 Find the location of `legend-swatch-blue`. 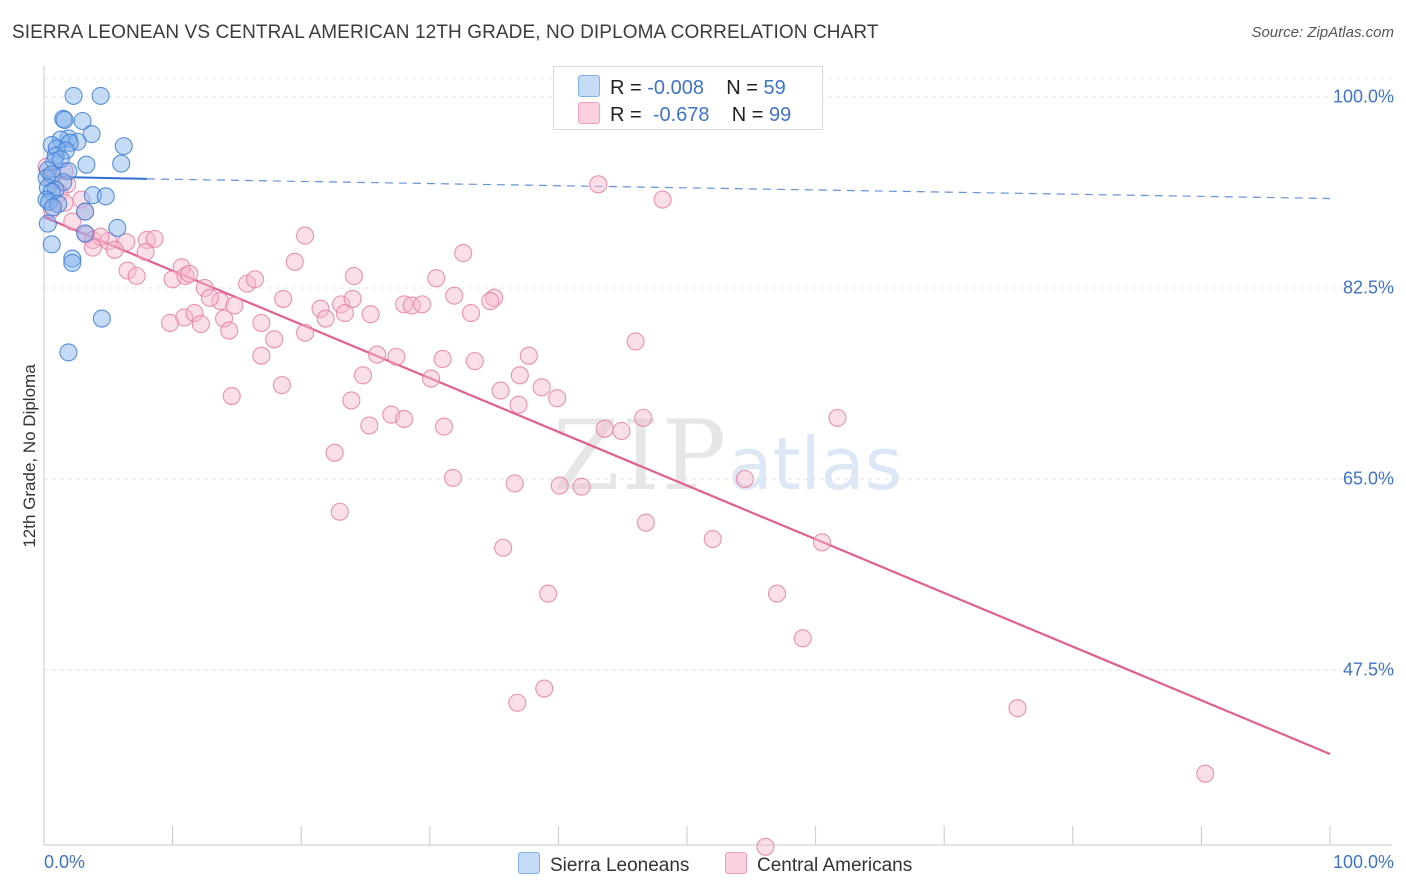

legend-swatch-blue is located at coordinates (589, 86).